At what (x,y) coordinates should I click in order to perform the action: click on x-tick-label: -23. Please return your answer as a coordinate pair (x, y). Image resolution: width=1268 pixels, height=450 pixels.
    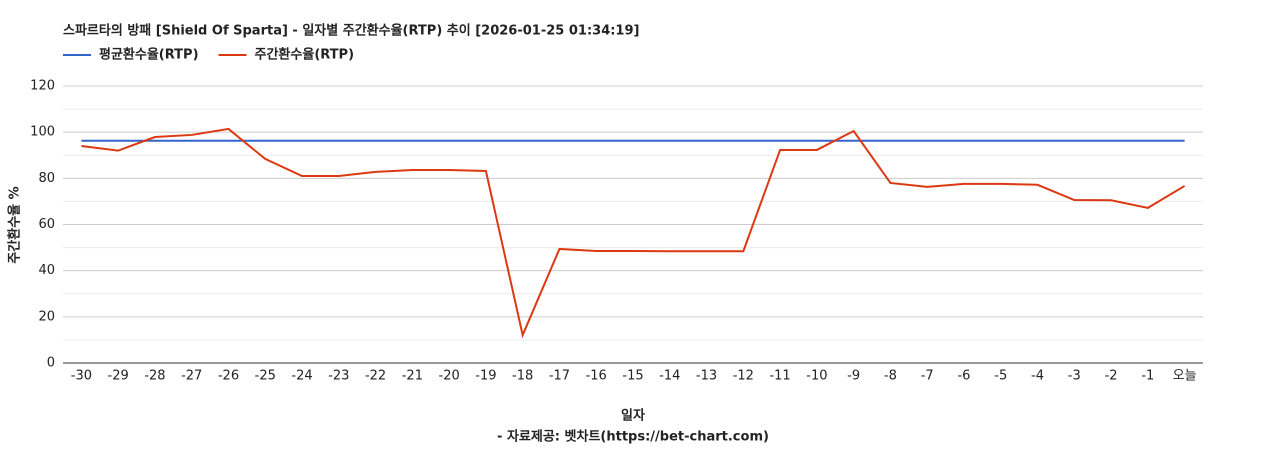
    Looking at the image, I should click on (338, 376).